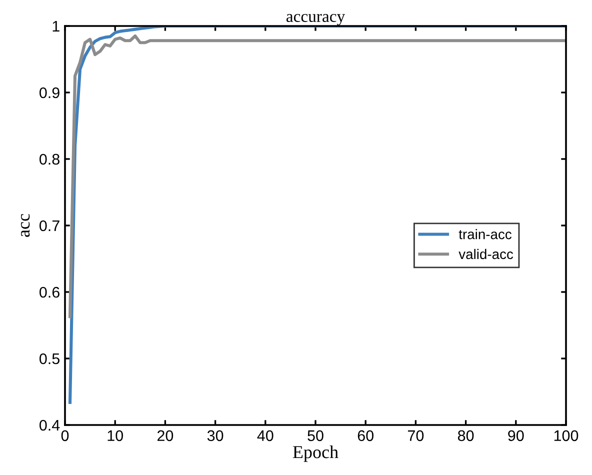 The image size is (592, 475). Describe the element at coordinates (25, 225) in the screenshot. I see `y-axis-title: acc` at that location.